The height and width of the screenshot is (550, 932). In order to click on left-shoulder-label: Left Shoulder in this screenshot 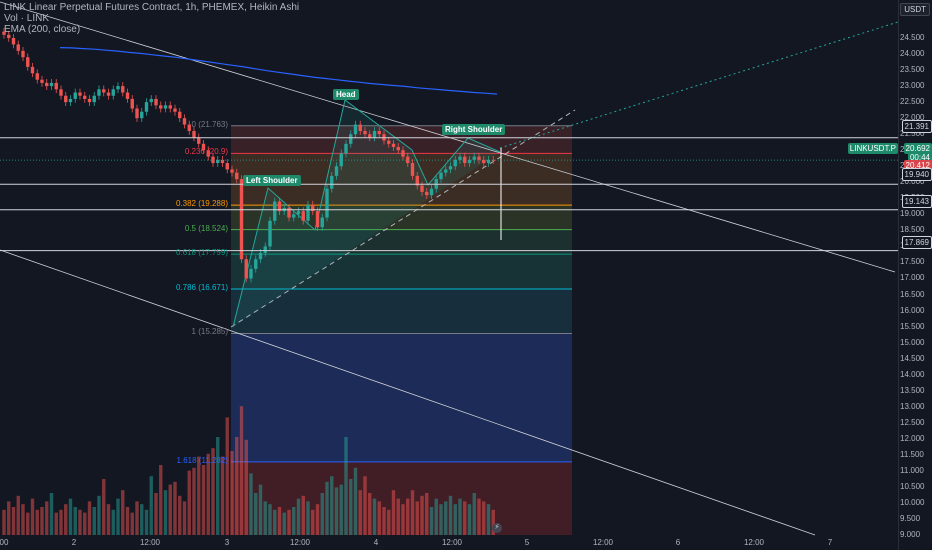, I will do `click(272, 180)`.